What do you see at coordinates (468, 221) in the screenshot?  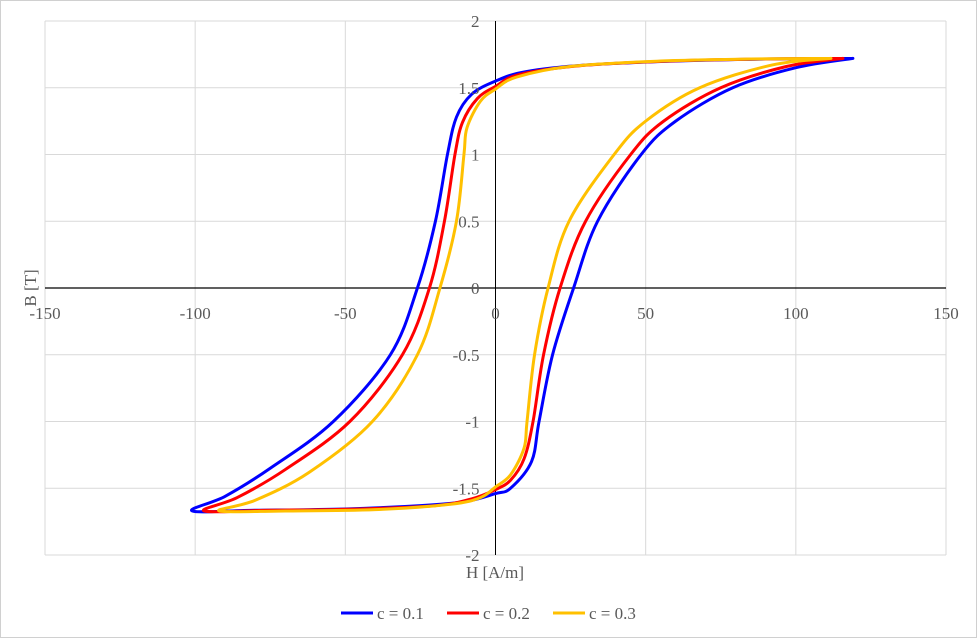 I see `y-tick-label: 0.5` at bounding box center [468, 221].